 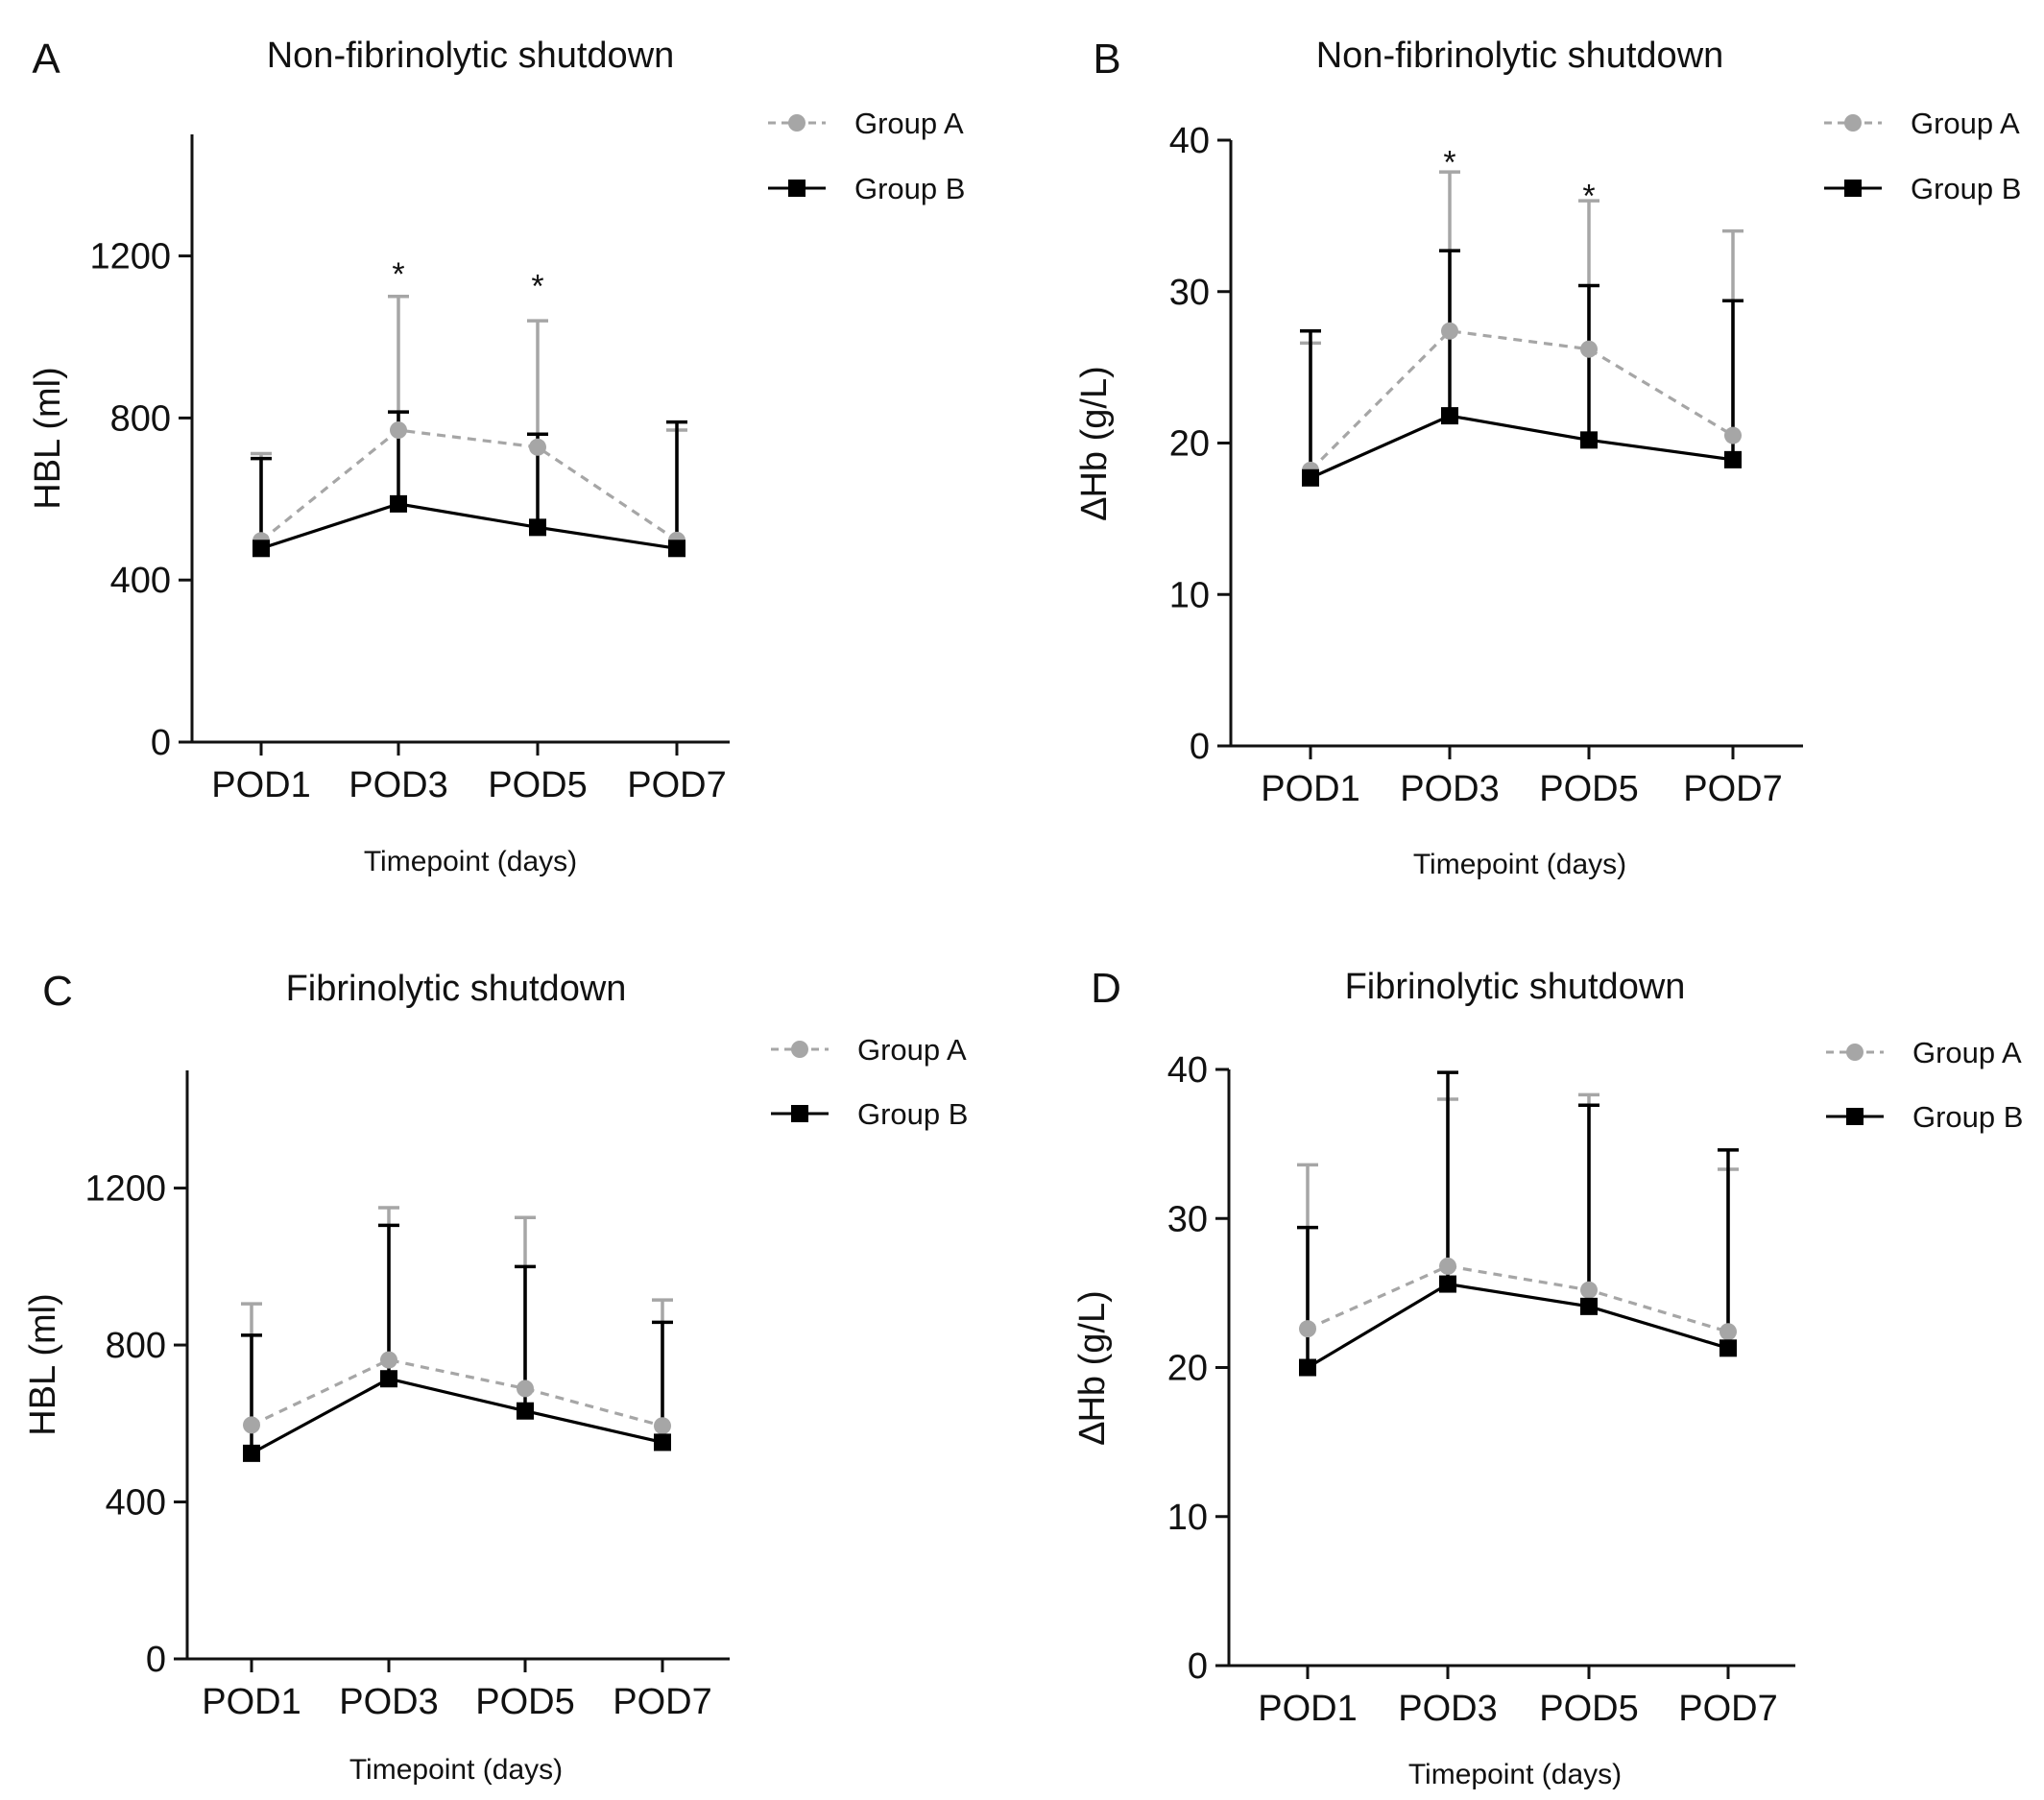 What do you see at coordinates (1187, 1369) in the screenshot?
I see `y-tick-label: 20` at bounding box center [1187, 1369].